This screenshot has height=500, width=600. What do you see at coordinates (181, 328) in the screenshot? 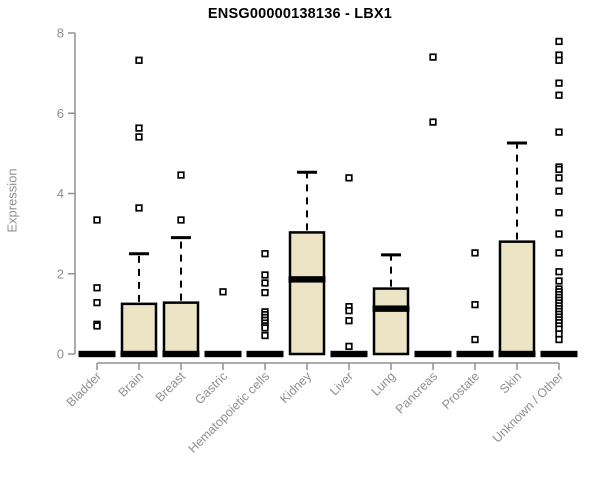
I see `box-breast` at bounding box center [181, 328].